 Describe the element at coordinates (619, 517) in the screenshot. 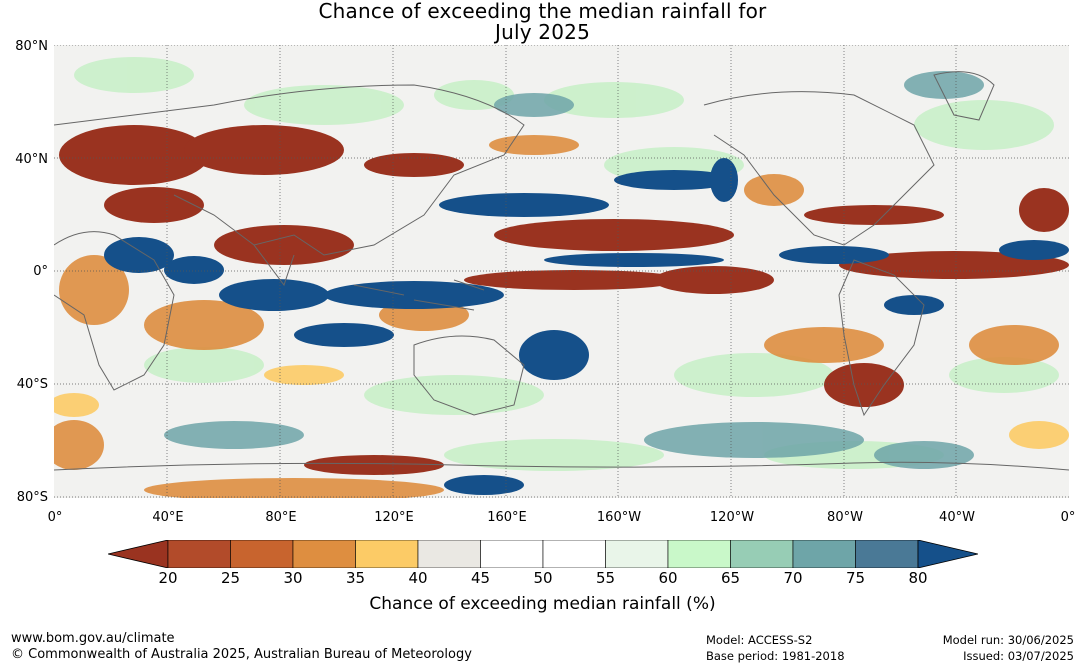

I see `lon-label-160w: 160°W` at that location.